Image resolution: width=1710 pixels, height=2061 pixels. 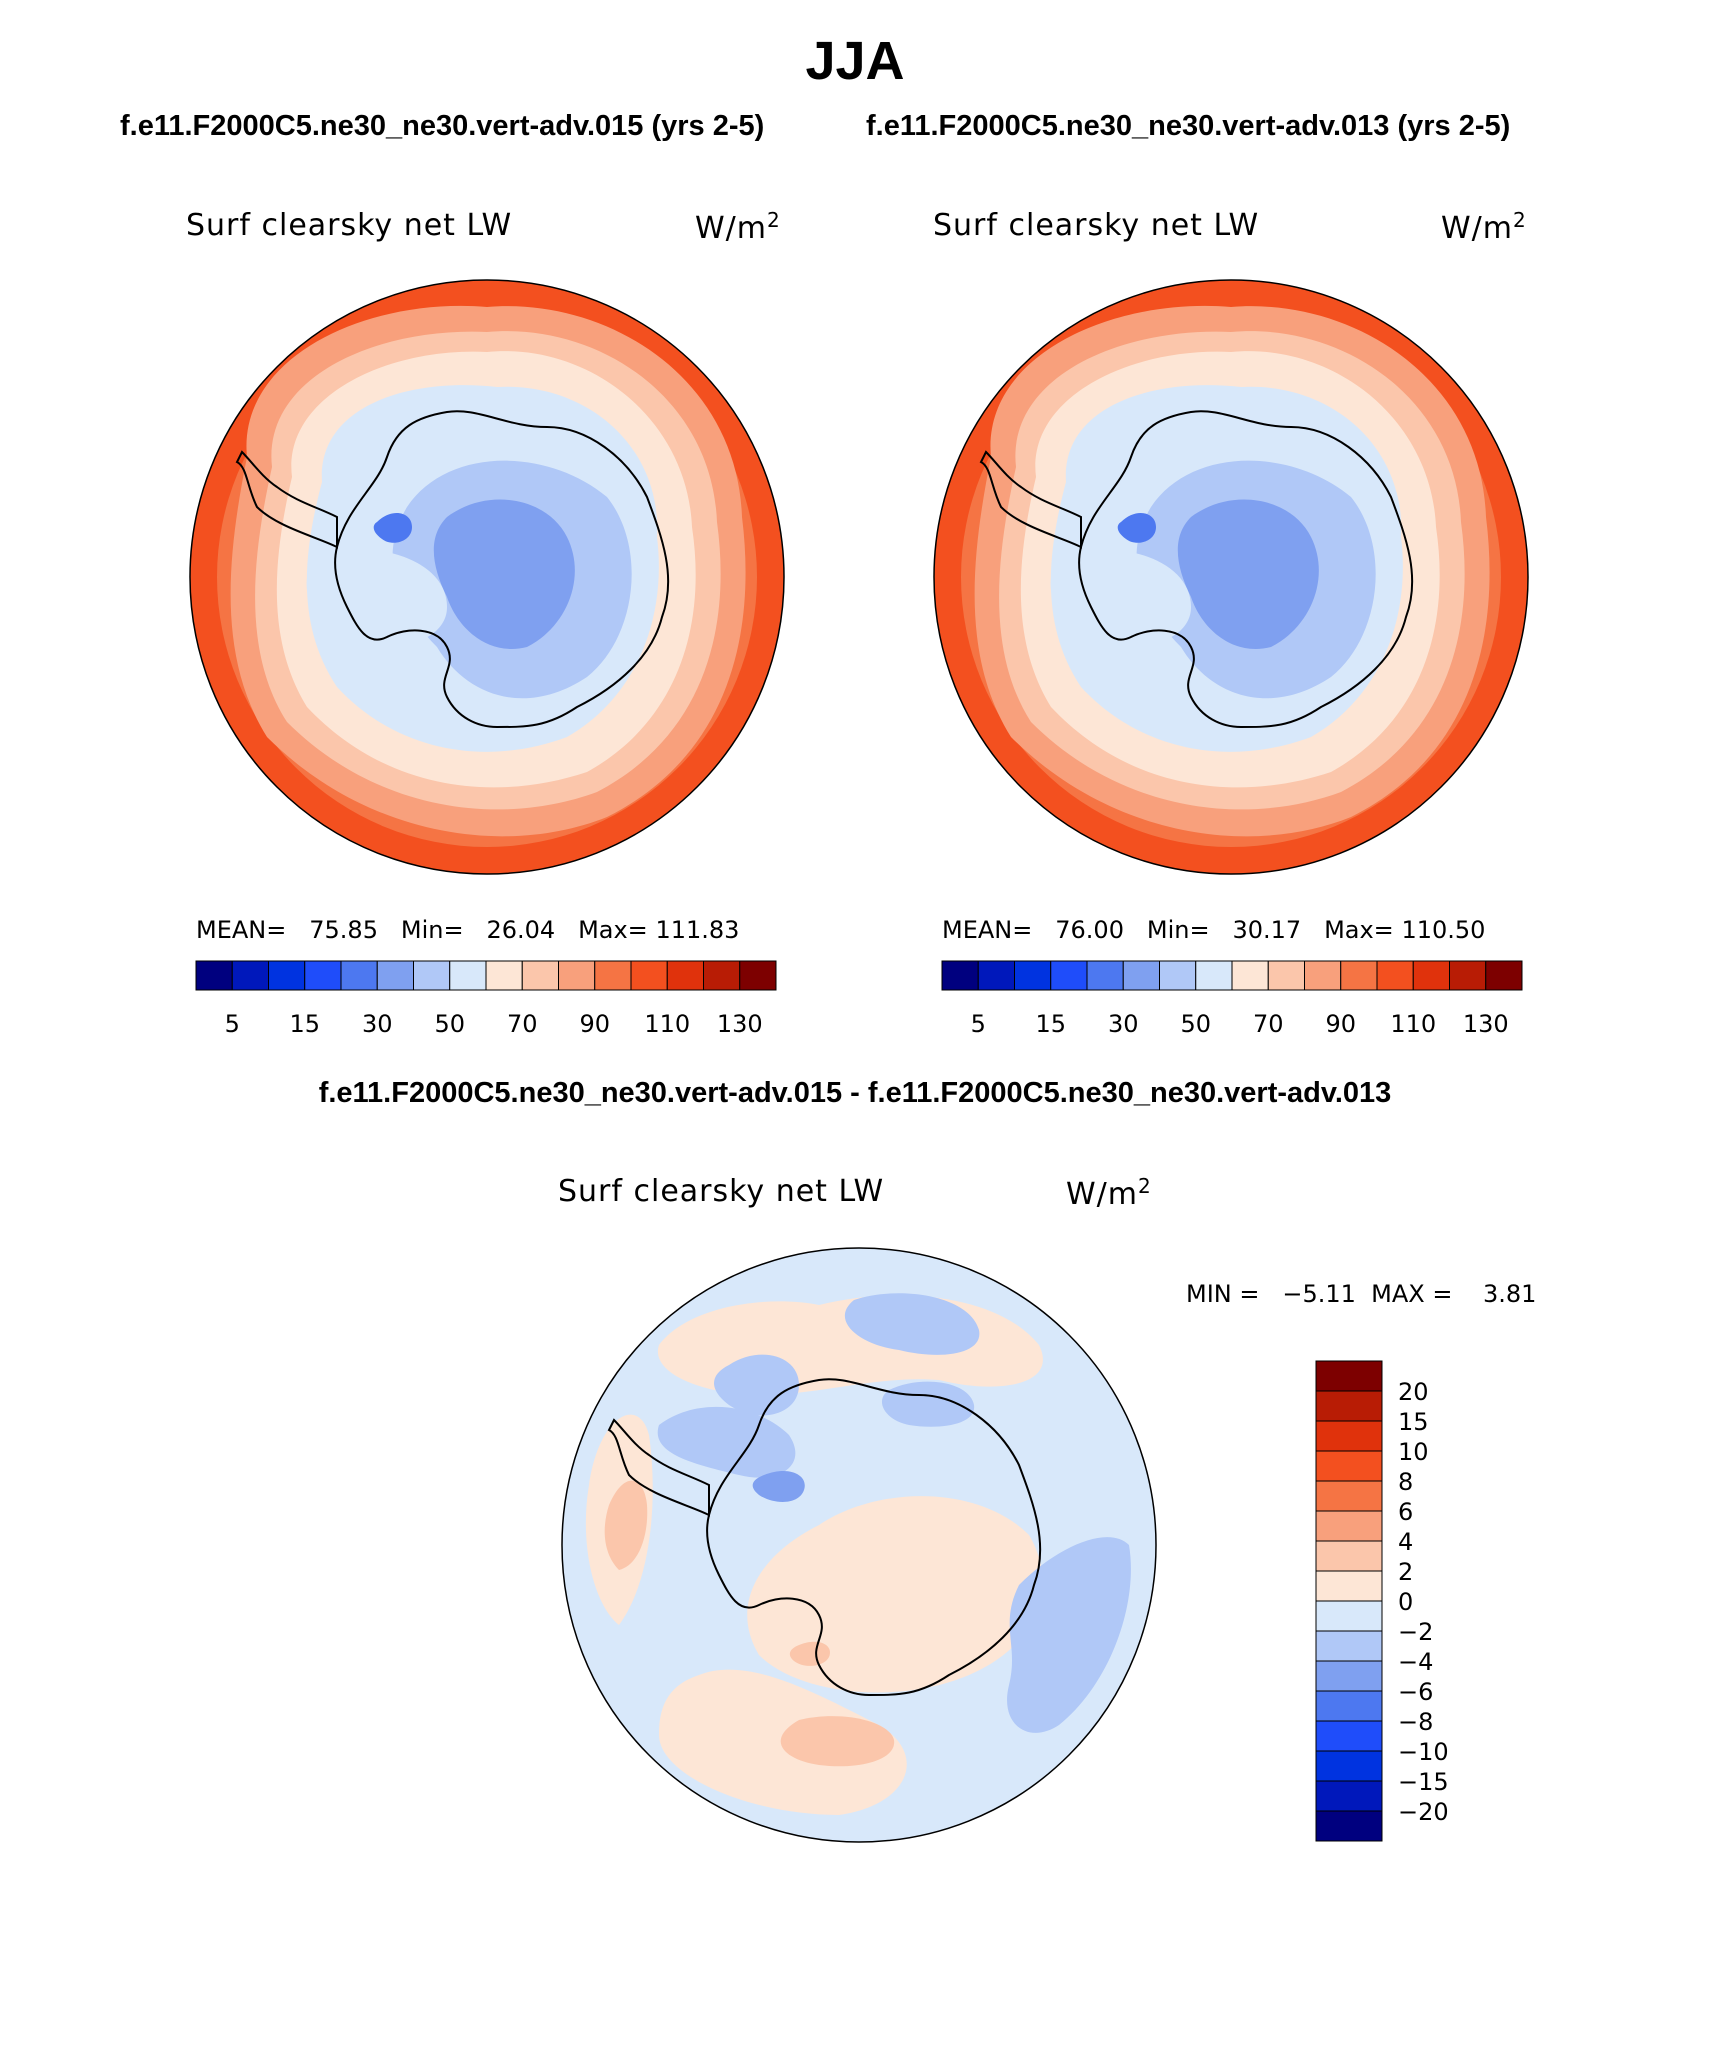 What do you see at coordinates (855, 61) in the screenshot?
I see `figure-title: JJA` at bounding box center [855, 61].